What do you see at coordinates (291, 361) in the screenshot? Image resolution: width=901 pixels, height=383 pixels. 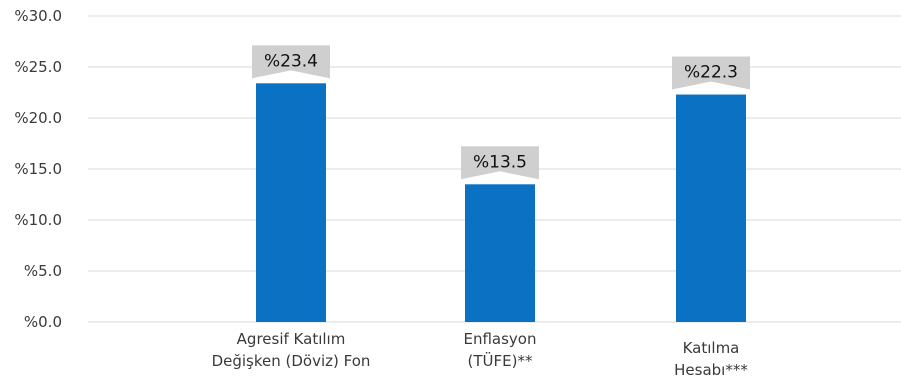 I see `x-tick-label: Değişken (Döviz) Fon` at bounding box center [291, 361].